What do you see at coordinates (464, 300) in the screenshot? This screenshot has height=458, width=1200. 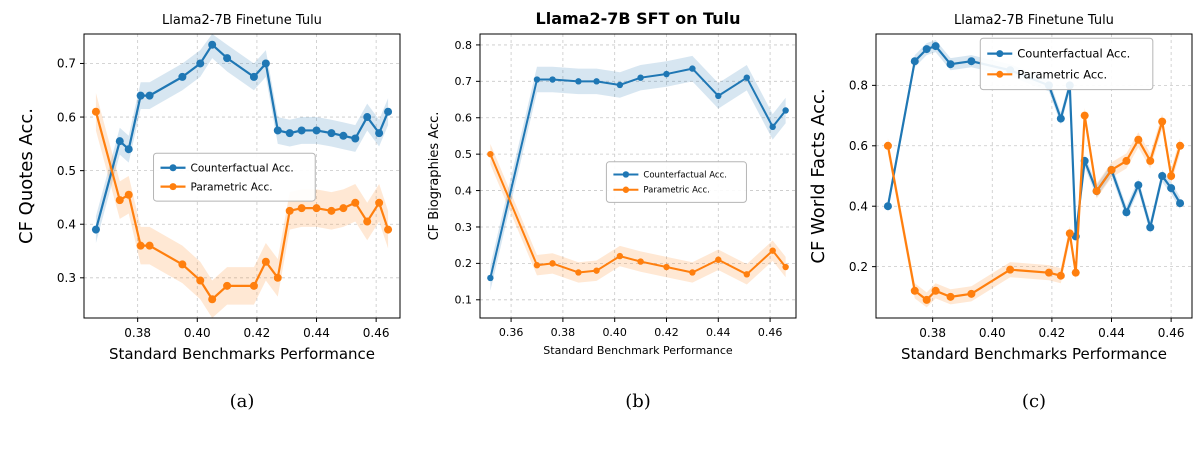 I see `y-tick-label: 0.1` at bounding box center [464, 300].